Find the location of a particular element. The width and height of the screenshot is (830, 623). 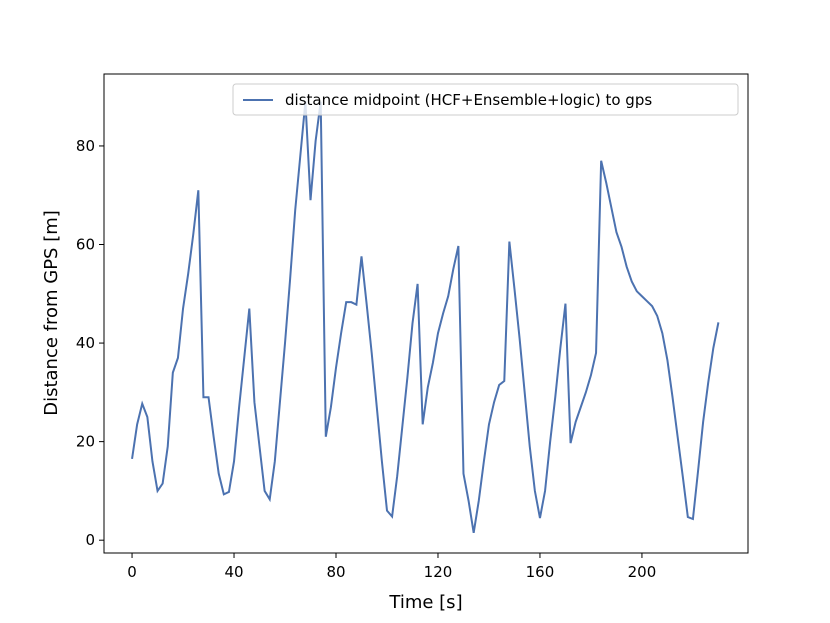

legend-box is located at coordinates (485, 99).